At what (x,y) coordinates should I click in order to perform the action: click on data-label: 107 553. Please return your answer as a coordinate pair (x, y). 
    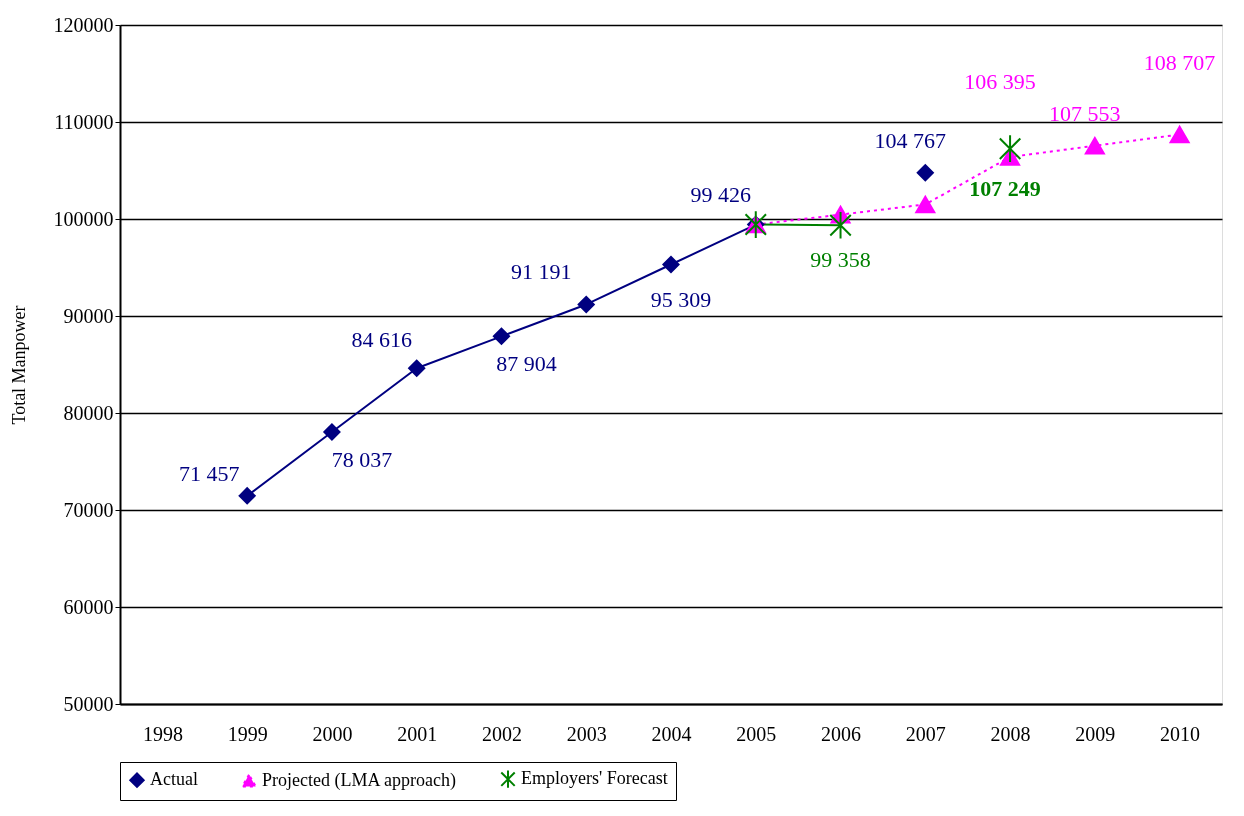
    Looking at the image, I should click on (1085, 113).